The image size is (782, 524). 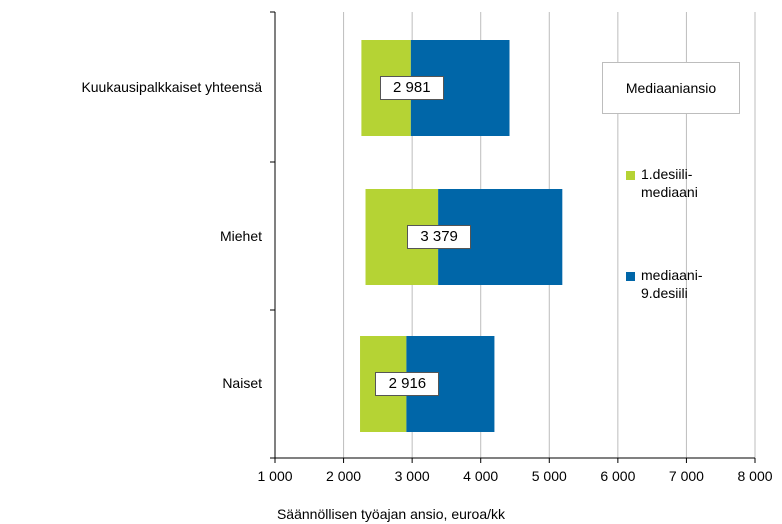 What do you see at coordinates (672, 284) in the screenshot?
I see `legend-label-high: mediaani- 9.desiili` at bounding box center [672, 284].